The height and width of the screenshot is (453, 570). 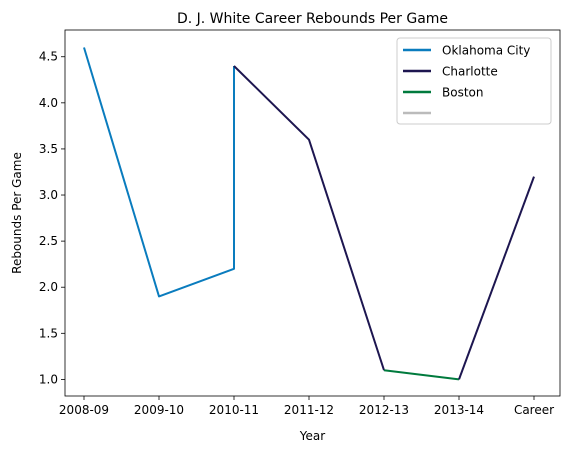 What do you see at coordinates (48, 57) in the screenshot?
I see `y-tick-label: 4.5` at bounding box center [48, 57].